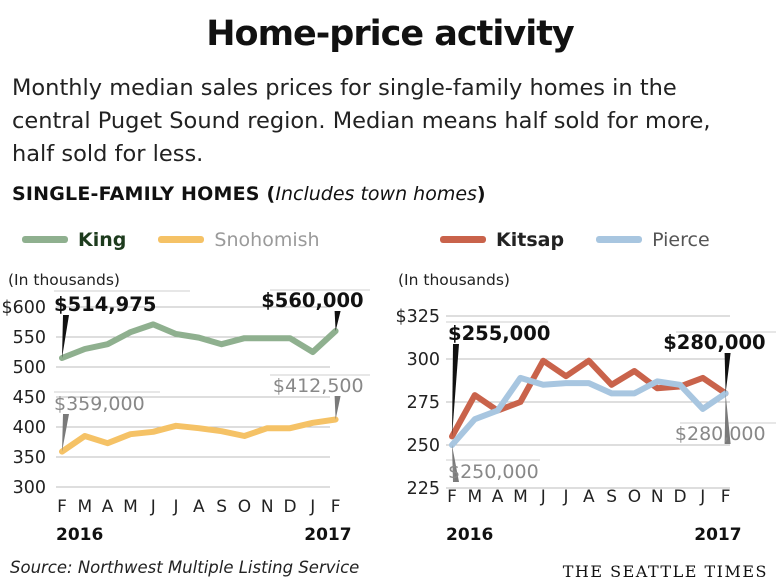 Image resolution: width=780 pixels, height=584 pixels. I want to click on y-tick-label: 275, so click(423, 403).